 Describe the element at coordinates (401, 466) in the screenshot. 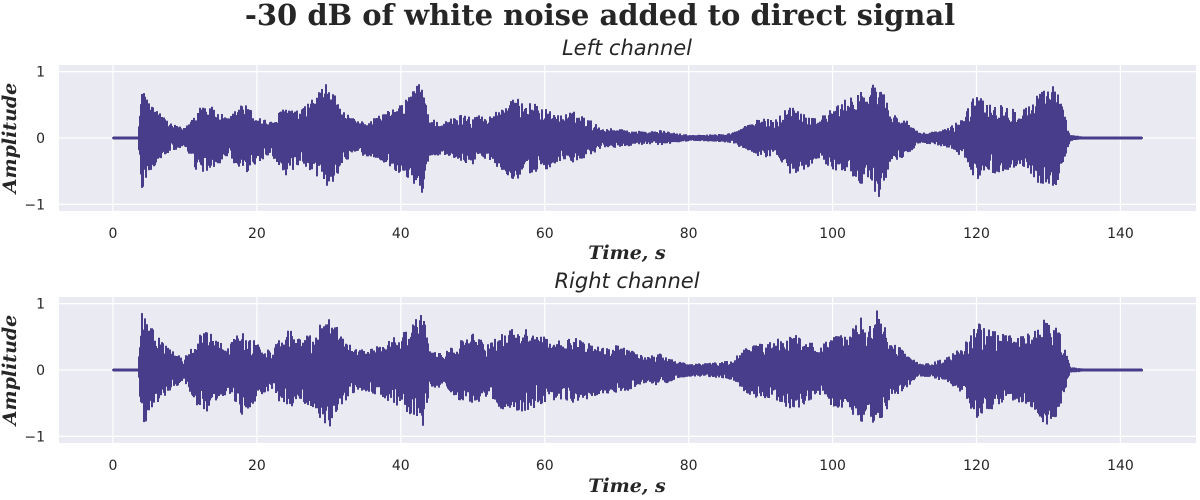

I see `right-channel-x-tick-label: 40` at that location.